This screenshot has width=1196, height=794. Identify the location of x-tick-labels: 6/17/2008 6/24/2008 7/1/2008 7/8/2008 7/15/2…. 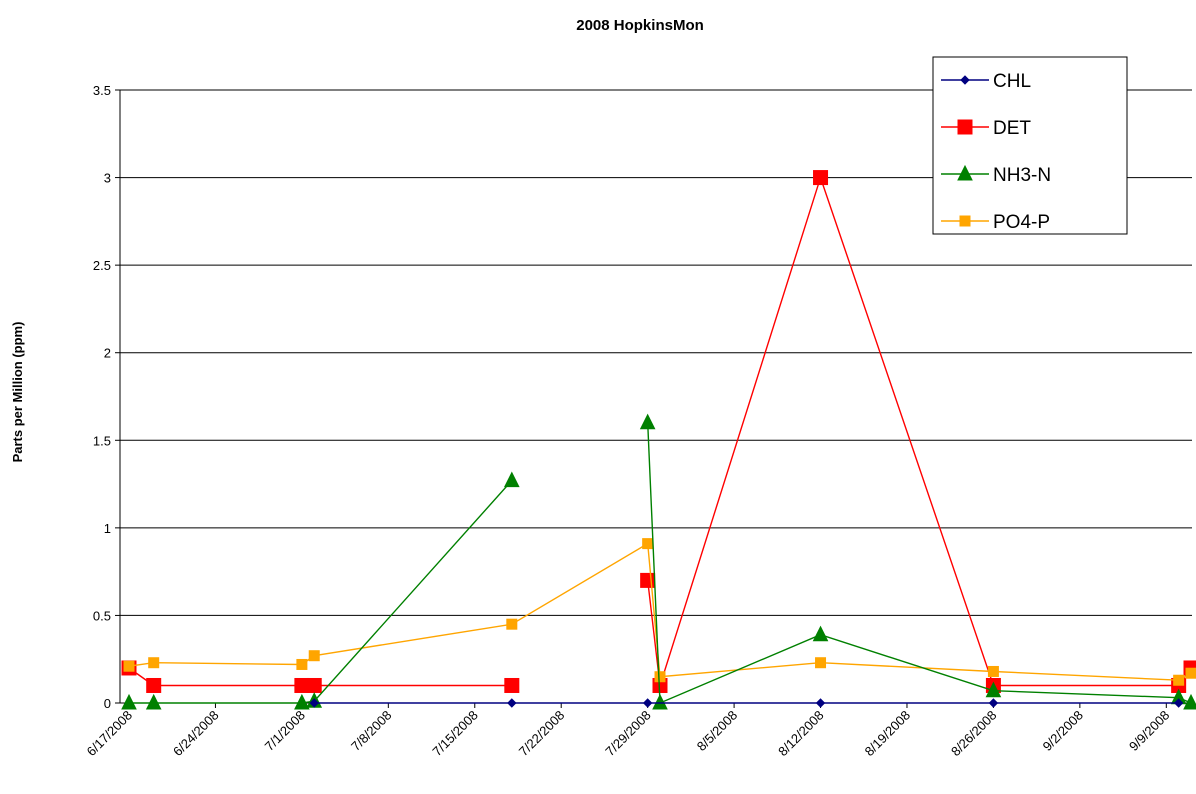
(628, 734).